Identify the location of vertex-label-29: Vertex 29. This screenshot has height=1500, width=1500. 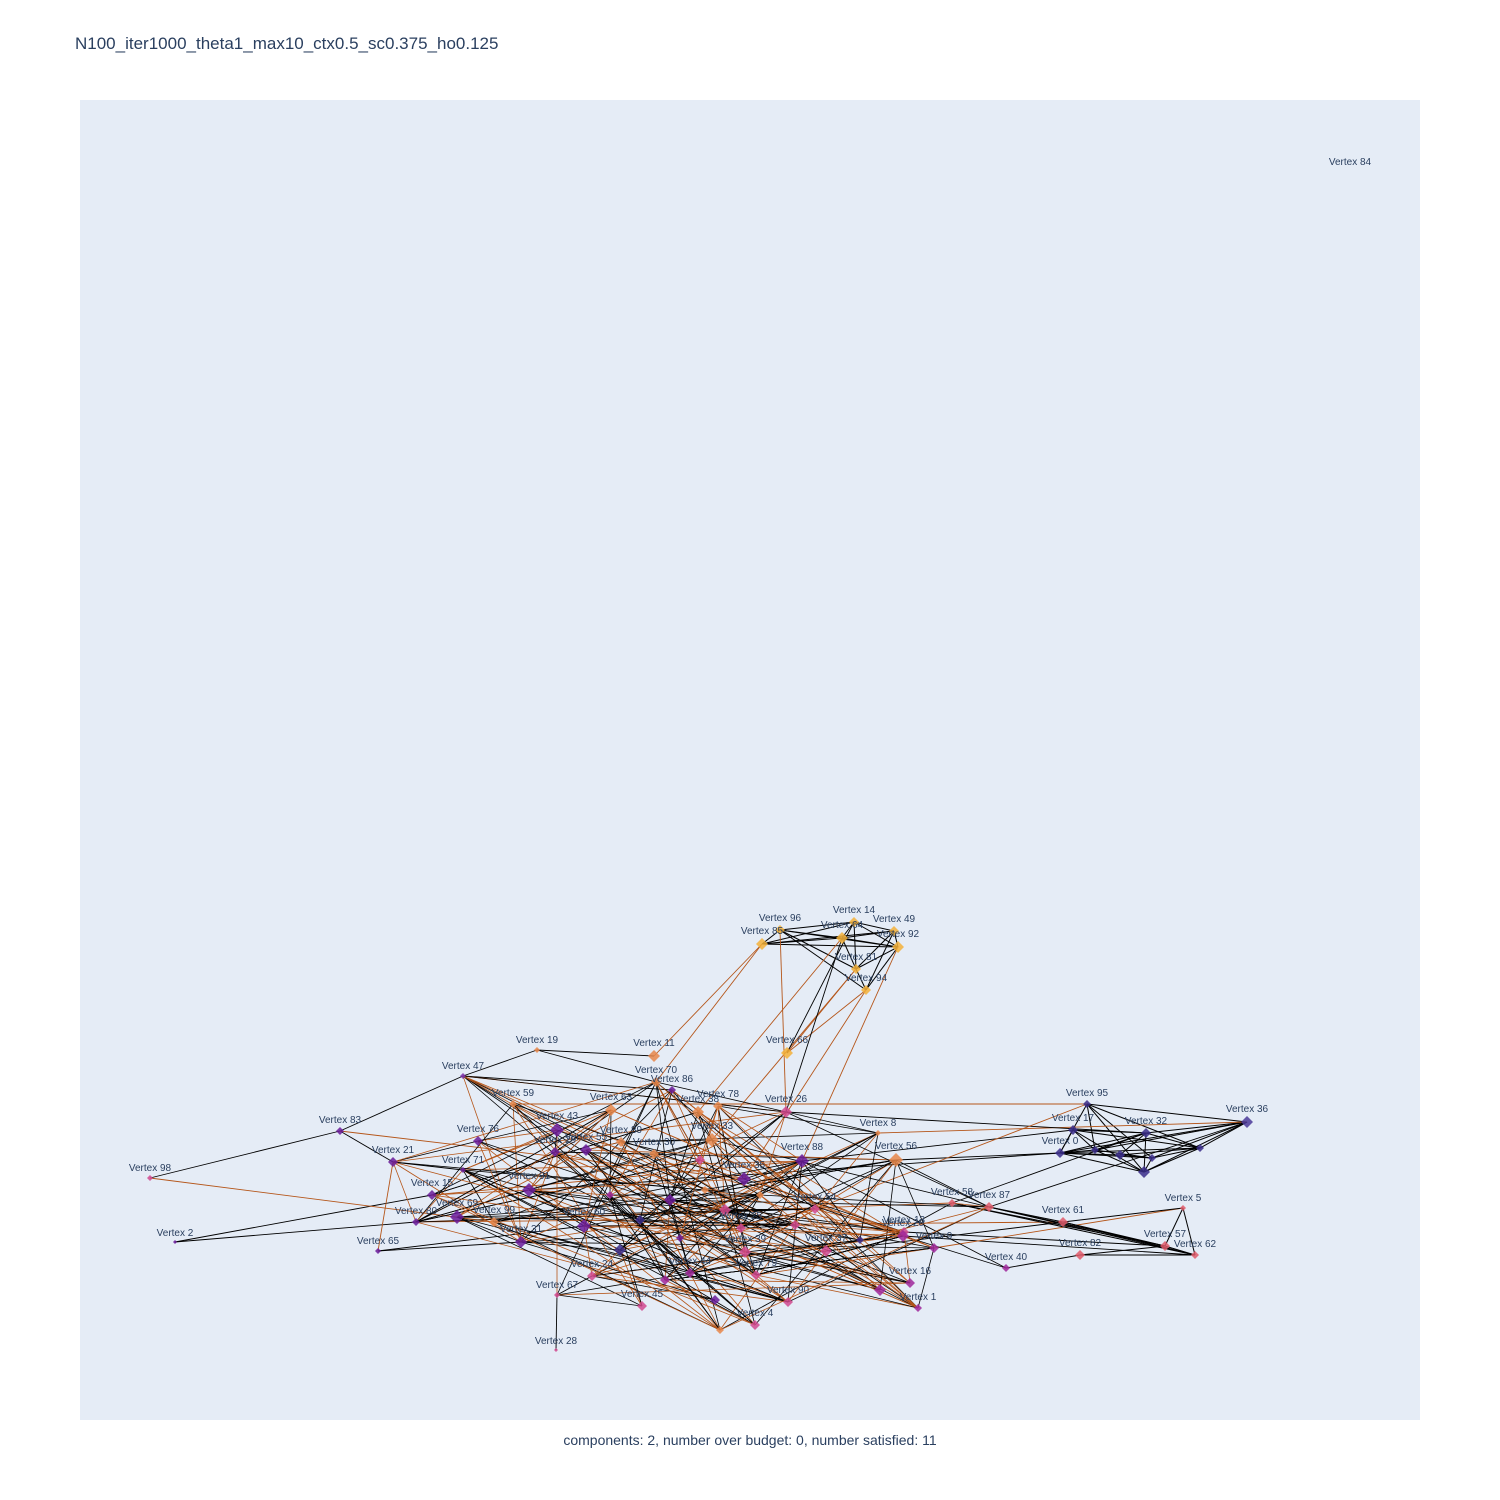
(555, 1140).